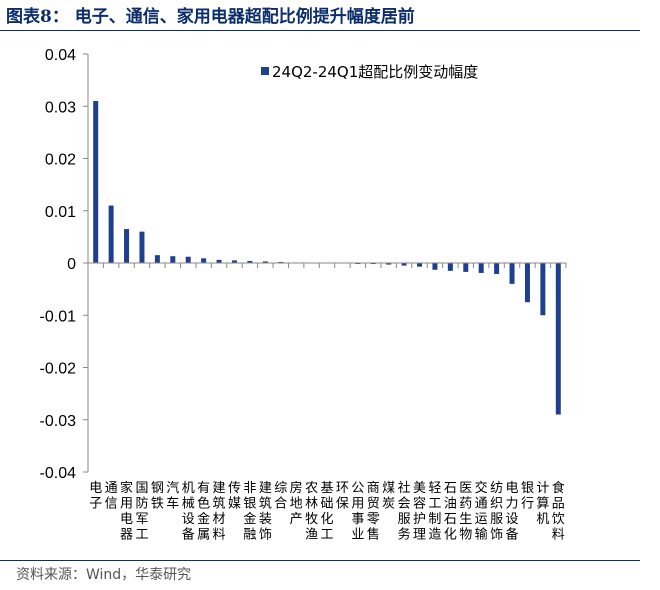 This screenshot has width=660, height=590. Describe the element at coordinates (210, 17) in the screenshot. I see `chart-title: 图表8： 电子、通信、家用电器超配比例提升幅度居前` at that location.